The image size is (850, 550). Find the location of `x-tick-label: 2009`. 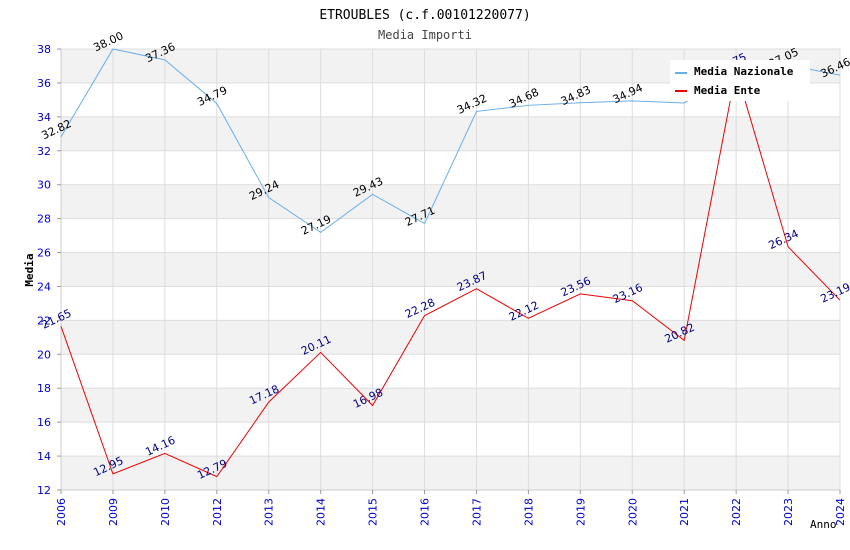

x-tick-label: 2009 is located at coordinates (113, 512).